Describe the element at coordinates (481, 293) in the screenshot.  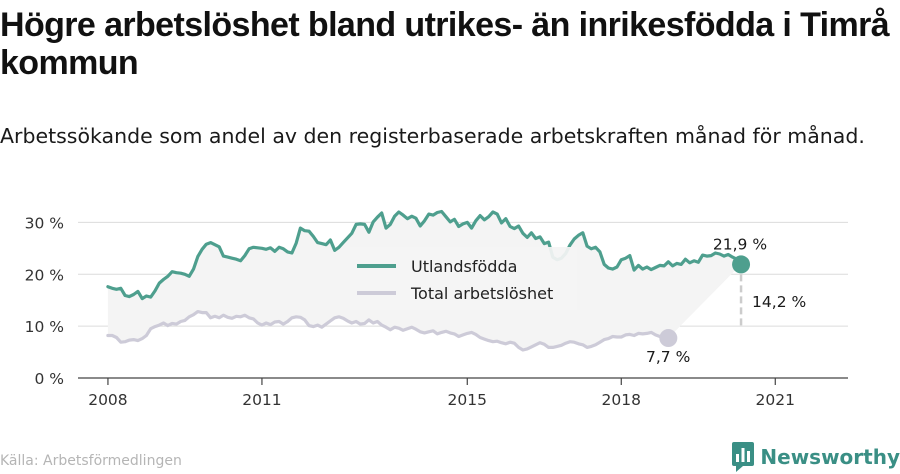
I see `legend-label-total: Total arbetslöshet` at that location.